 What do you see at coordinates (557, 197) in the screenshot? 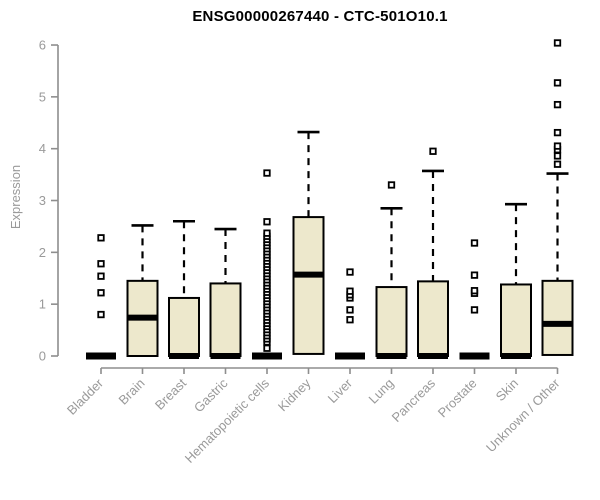
I see `box-unknown-other` at bounding box center [557, 197].